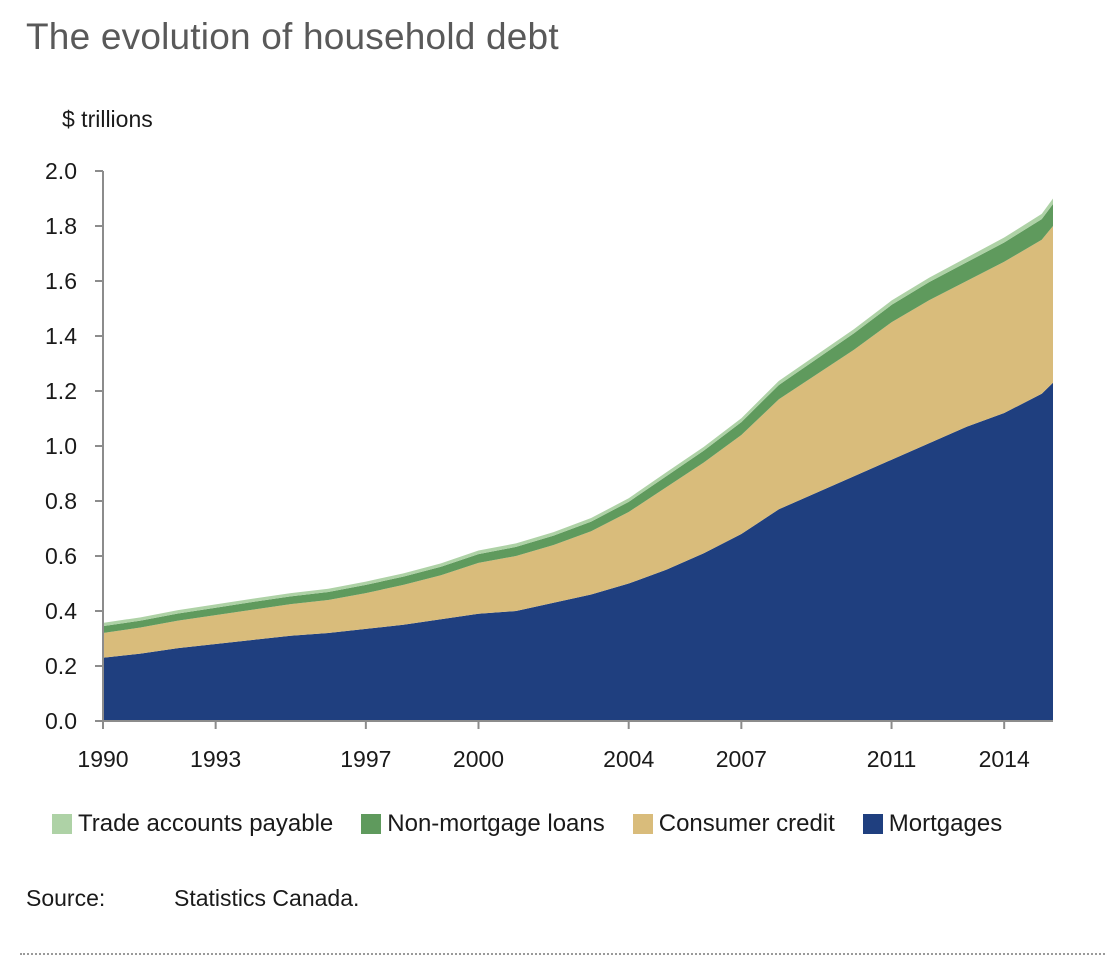 The width and height of the screenshot is (1120, 973). Describe the element at coordinates (61, 611) in the screenshot. I see `y-tick-label: 0.4` at that location.